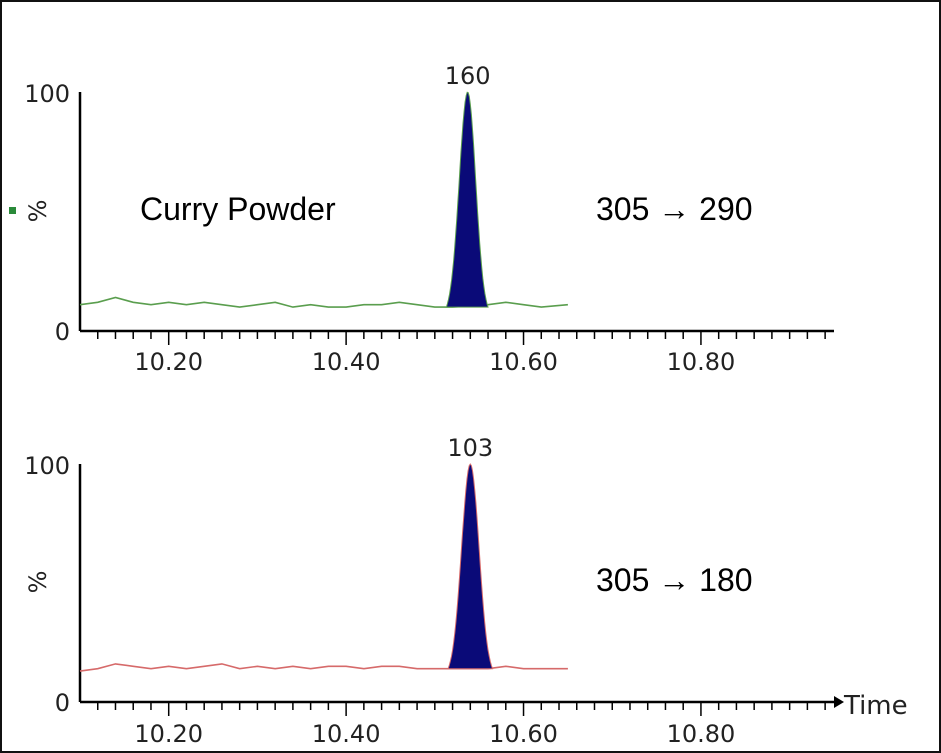 The width and height of the screenshot is (941, 753). What do you see at coordinates (674, 580) in the screenshot?
I see `panel-2-transition: 305 → 180` at bounding box center [674, 580].